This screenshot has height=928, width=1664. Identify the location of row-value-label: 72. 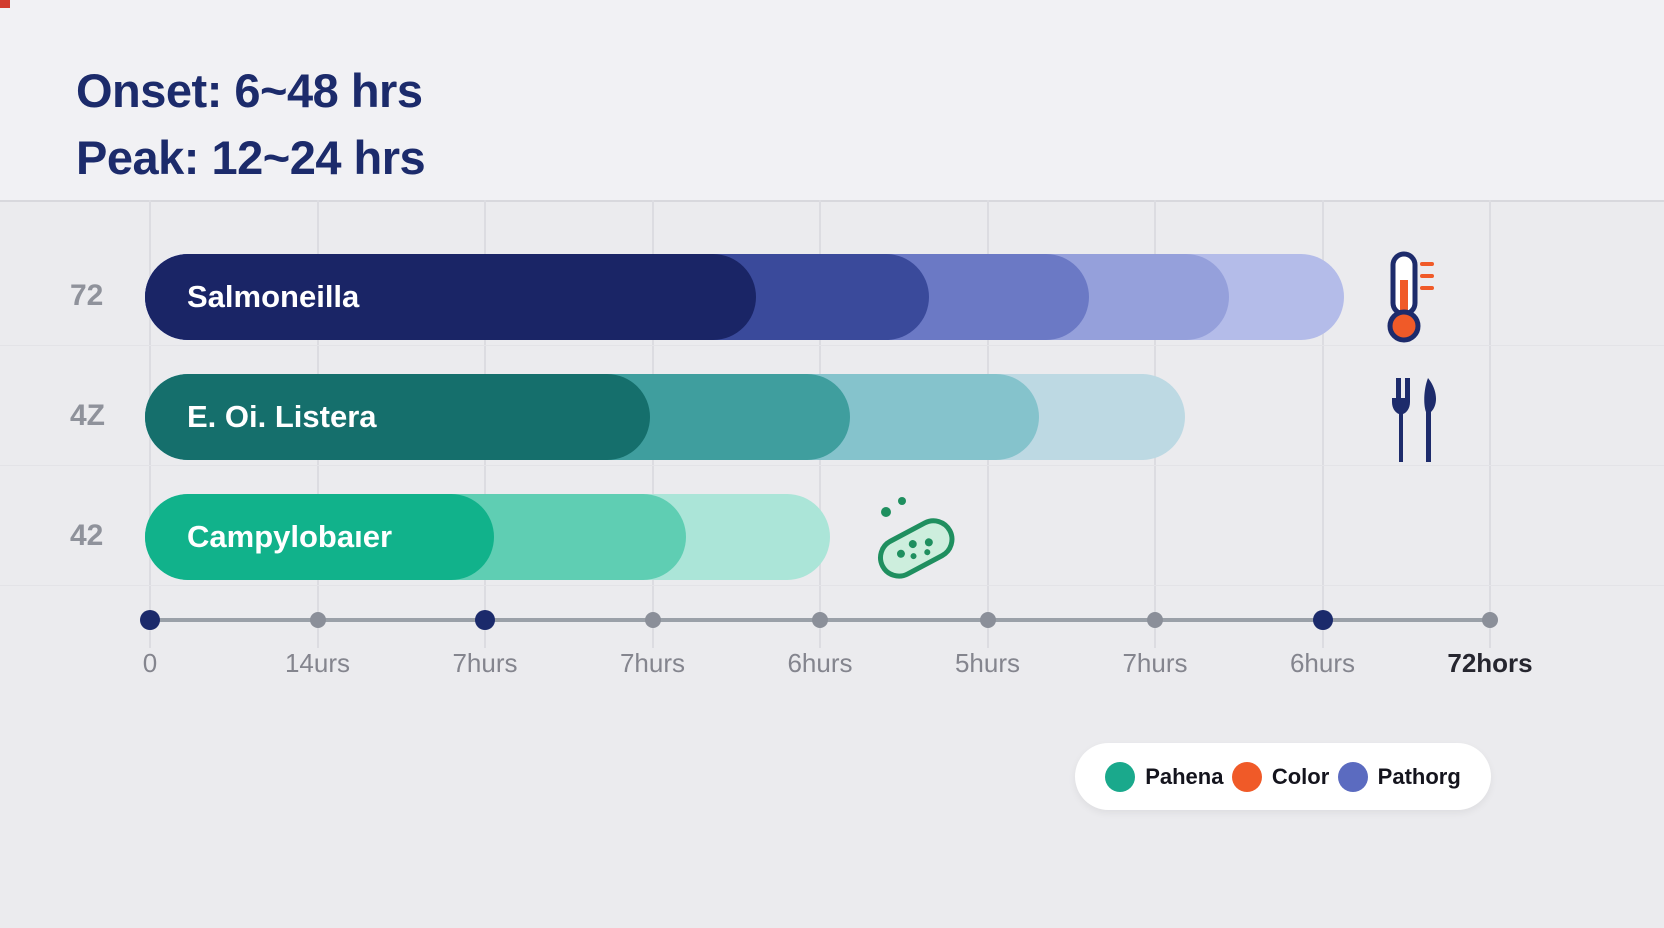
(87, 295).